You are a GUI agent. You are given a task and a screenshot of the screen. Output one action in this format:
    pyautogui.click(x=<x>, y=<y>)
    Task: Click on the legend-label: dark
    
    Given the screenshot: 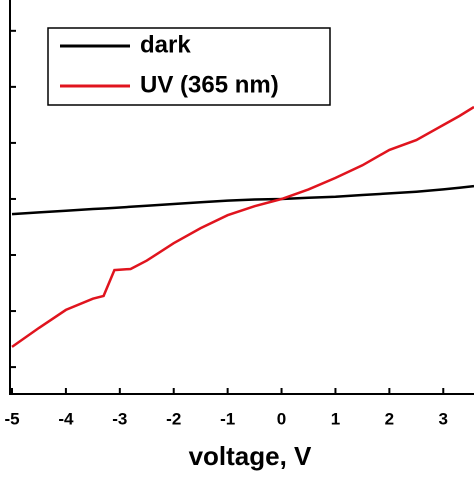 What is the action you would take?
    pyautogui.click(x=165, y=44)
    